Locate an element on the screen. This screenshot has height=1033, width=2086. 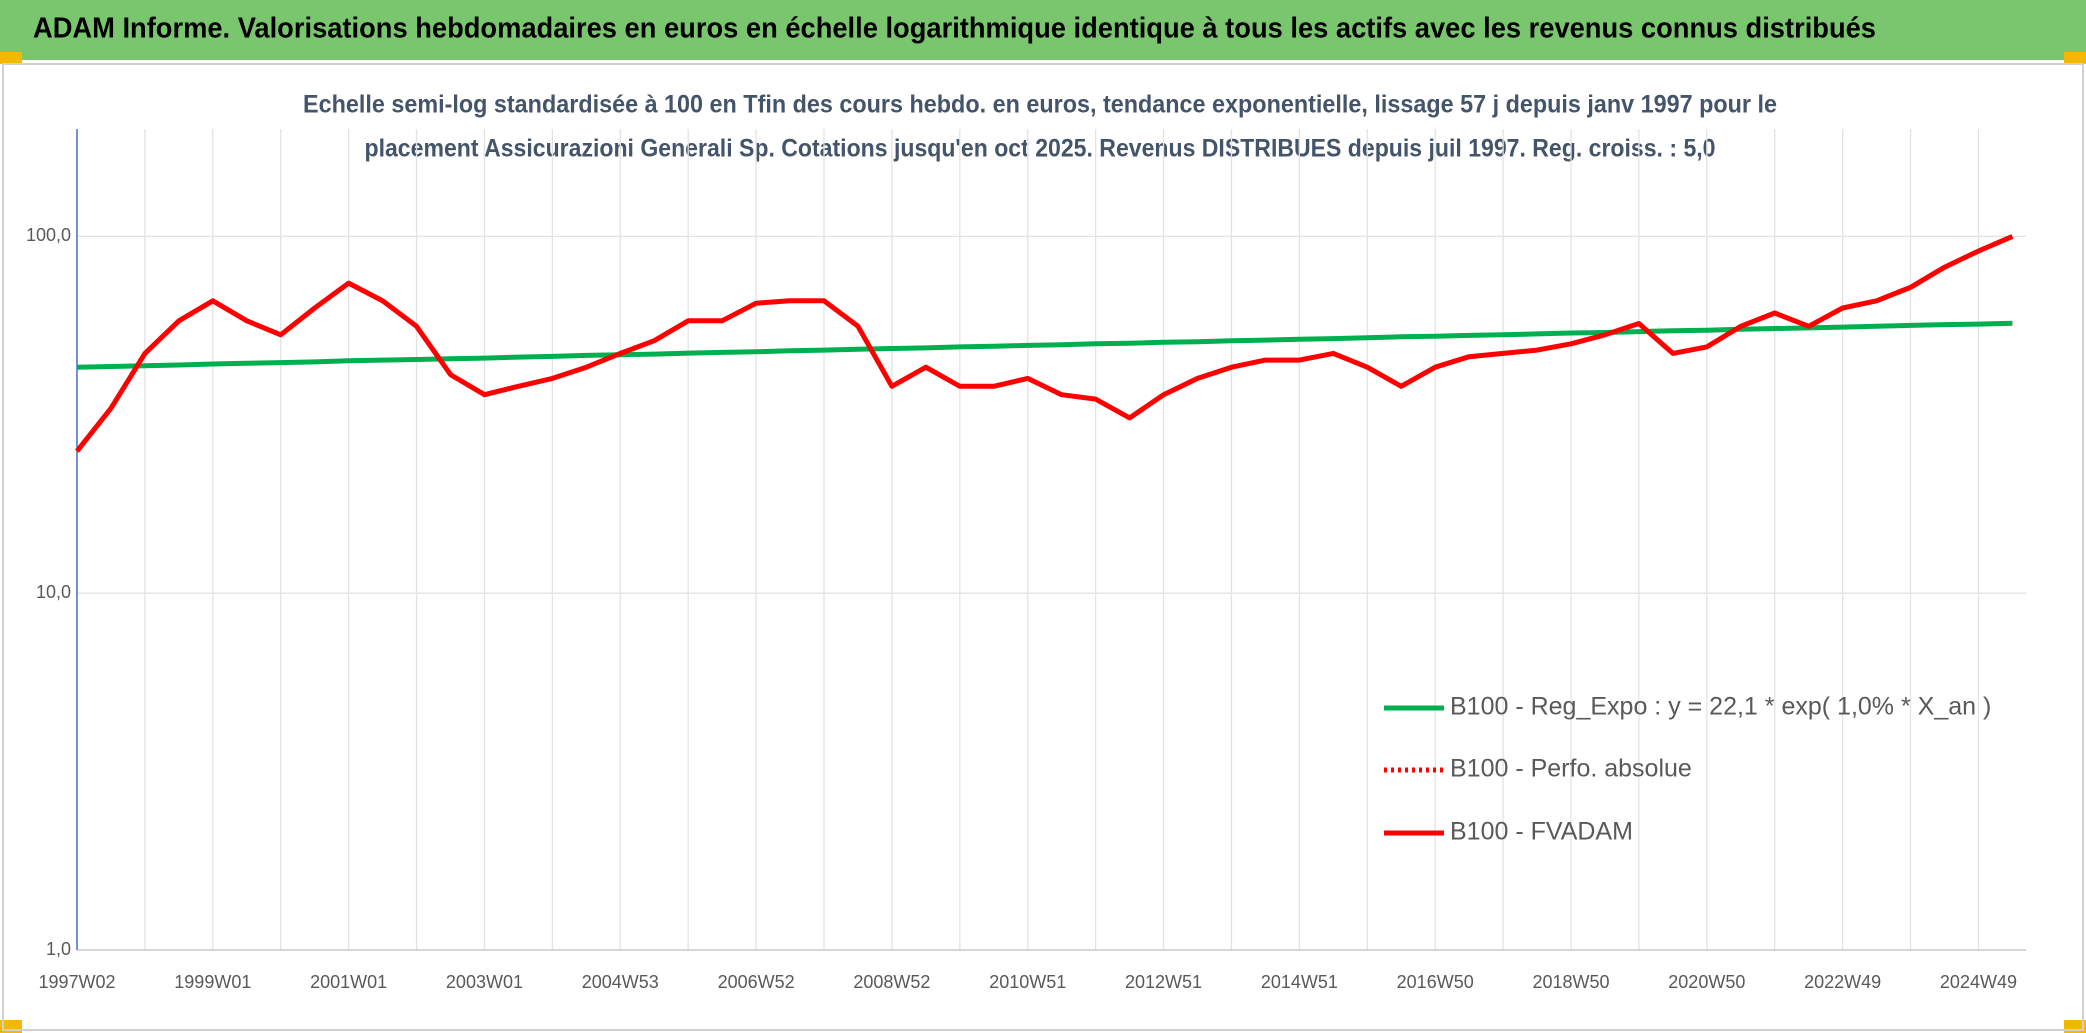
x-tick-label: 2010W51 is located at coordinates (1027, 982).